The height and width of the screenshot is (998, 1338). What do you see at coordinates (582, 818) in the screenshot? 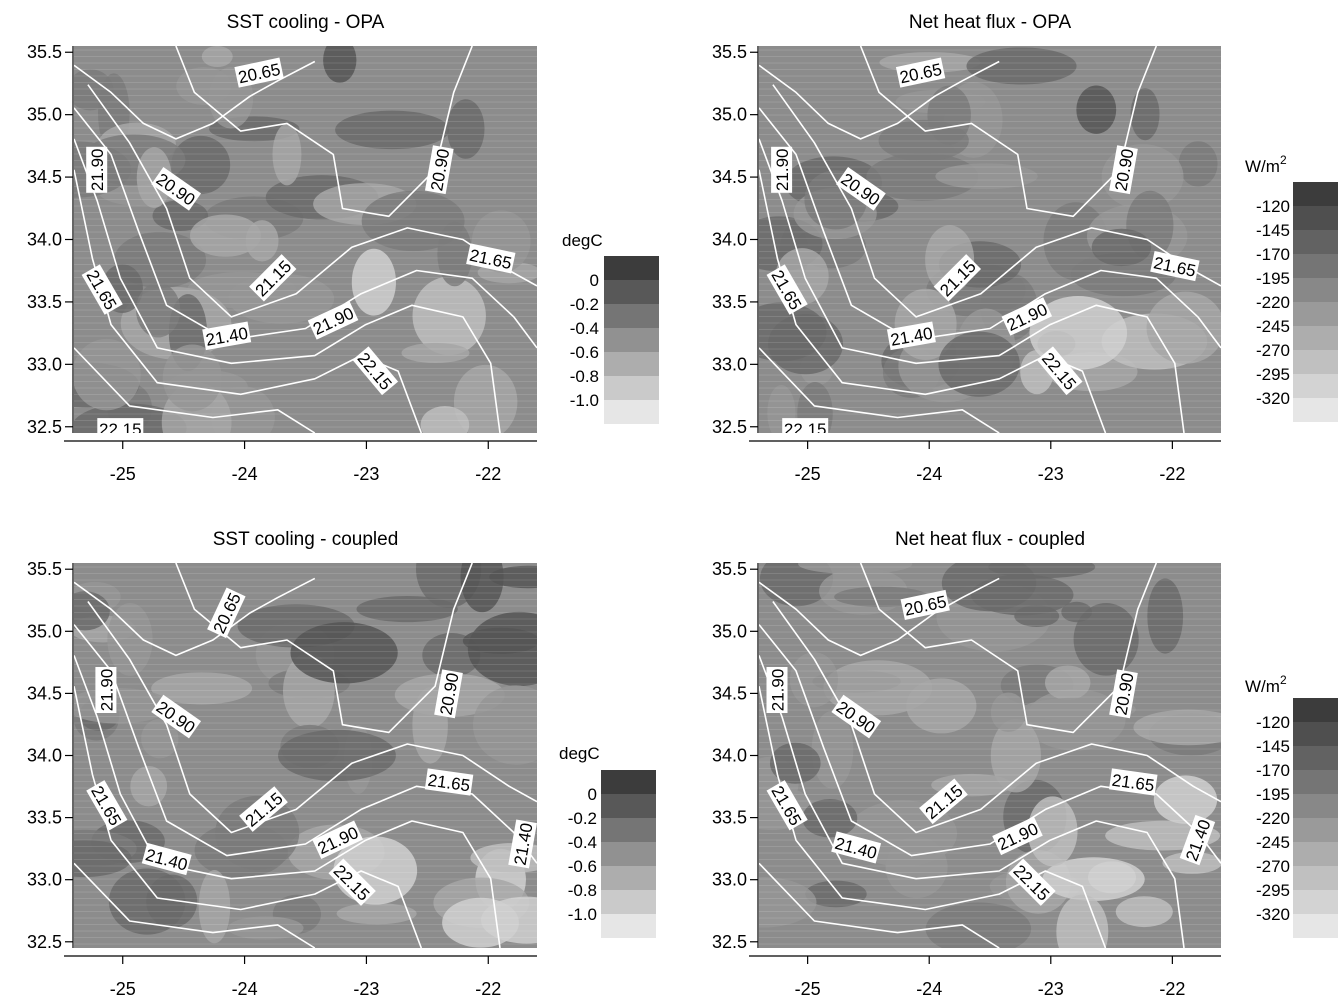
I see `colorbar-tick: -0.2` at bounding box center [582, 818].